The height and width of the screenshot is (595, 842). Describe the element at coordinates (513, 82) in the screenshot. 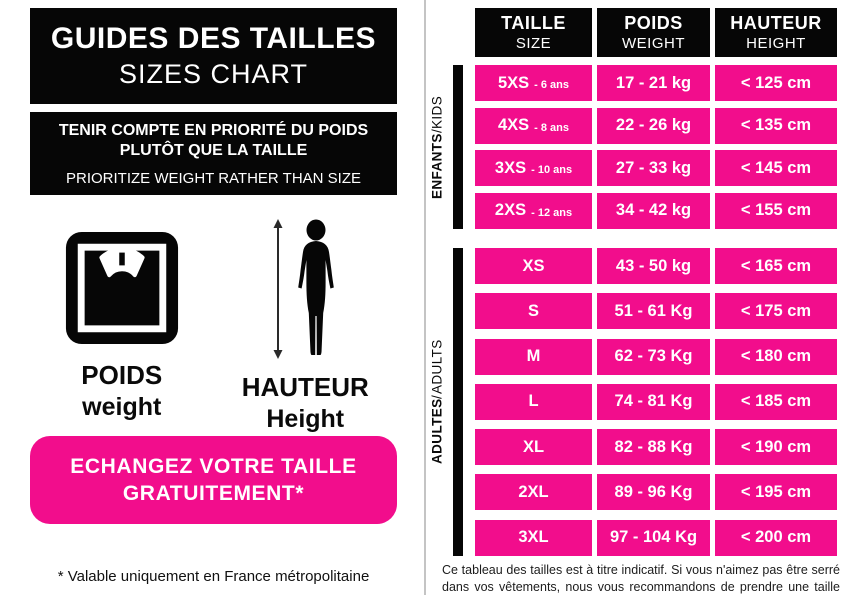

I see `size-value: 5XS` at that location.